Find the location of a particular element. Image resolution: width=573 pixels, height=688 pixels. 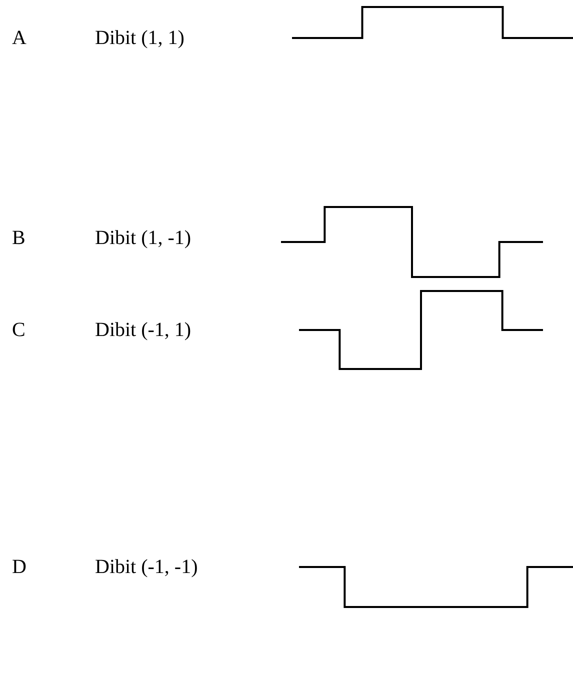

text: D is located at coordinates (19, 567).